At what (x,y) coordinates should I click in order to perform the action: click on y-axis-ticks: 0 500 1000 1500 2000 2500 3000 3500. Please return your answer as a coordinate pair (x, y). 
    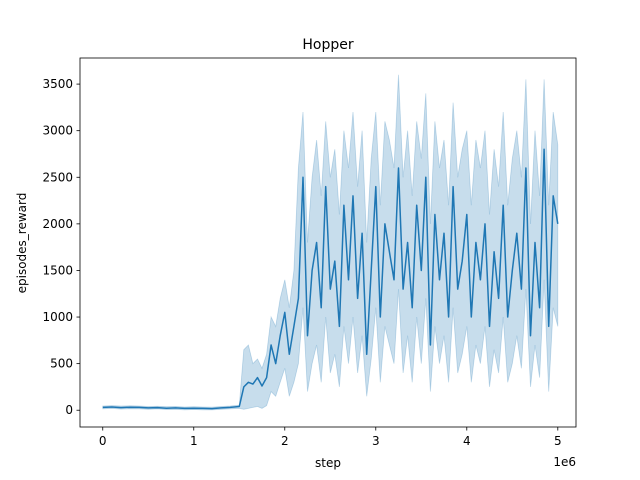
    Looking at the image, I should click on (61, 247).